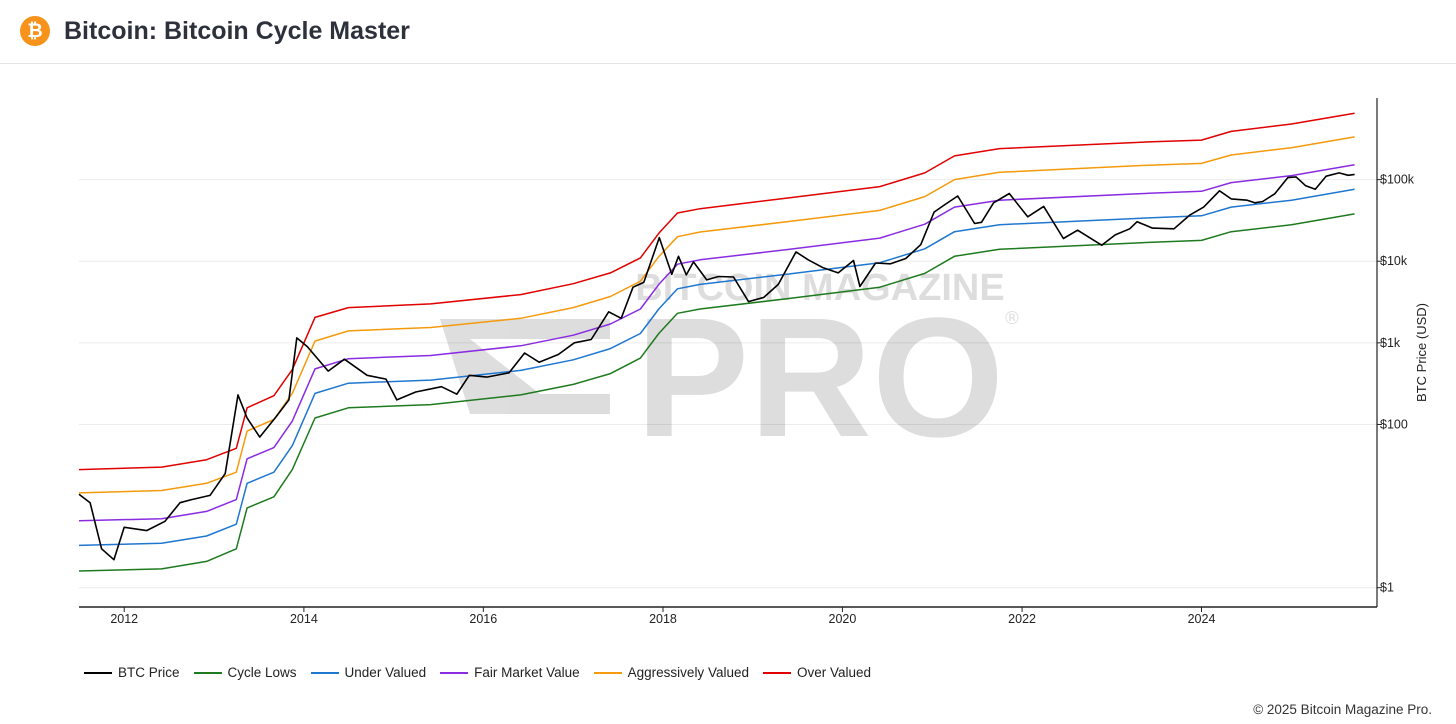 The image size is (1456, 724). What do you see at coordinates (149, 672) in the screenshot?
I see `legend-label: BTC Price` at bounding box center [149, 672].